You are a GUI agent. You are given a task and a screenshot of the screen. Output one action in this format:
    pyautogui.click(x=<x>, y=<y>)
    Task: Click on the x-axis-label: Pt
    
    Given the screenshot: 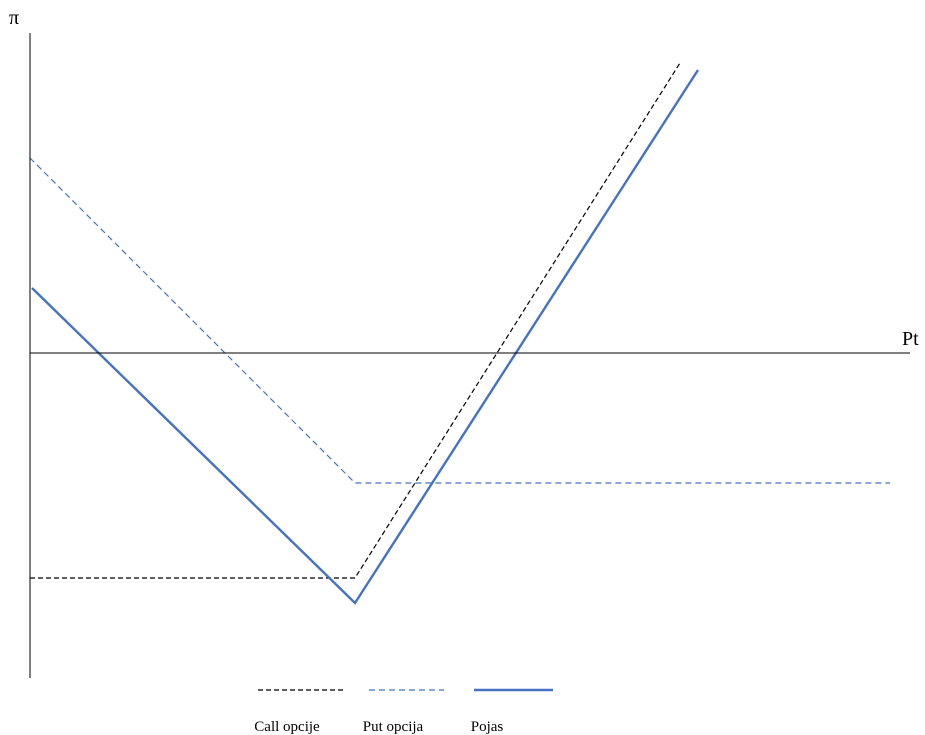 What is the action you would take?
    pyautogui.click(x=910, y=339)
    